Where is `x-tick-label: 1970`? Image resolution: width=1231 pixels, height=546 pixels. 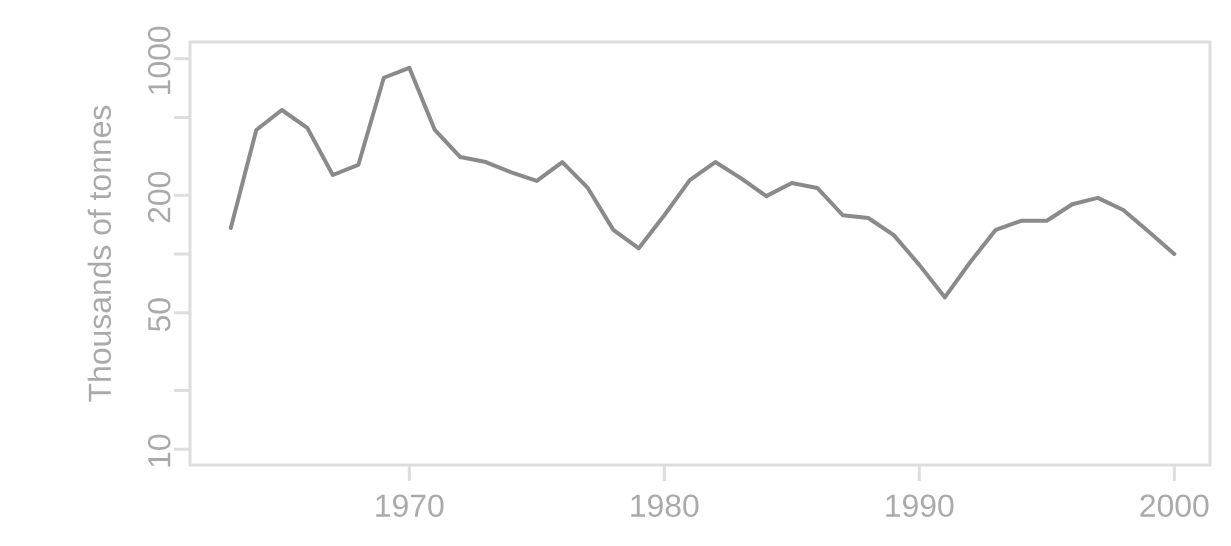 x-tick-label: 1970 is located at coordinates (410, 505).